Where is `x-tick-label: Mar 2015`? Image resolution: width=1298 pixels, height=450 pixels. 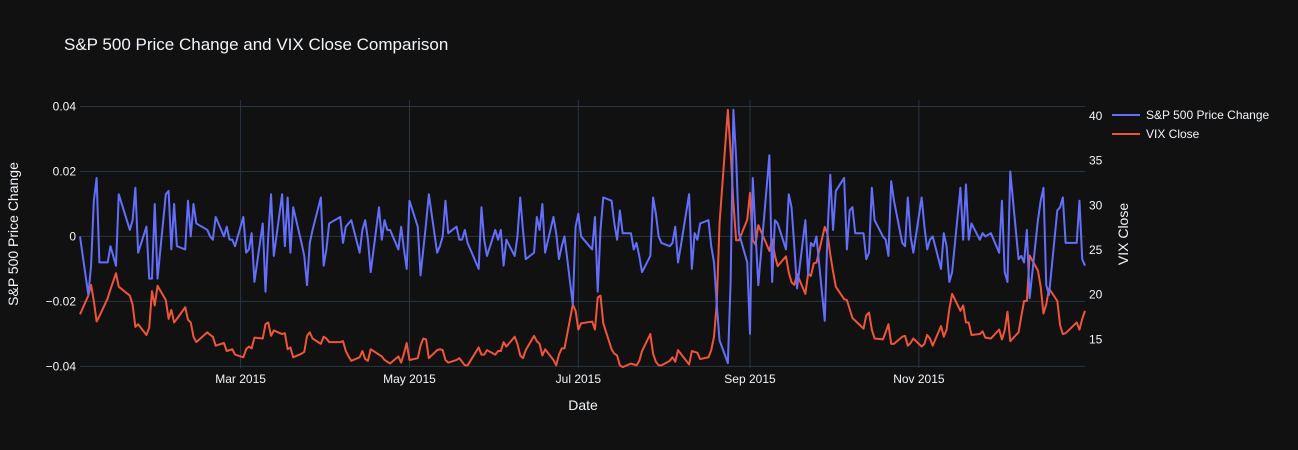 x-tick-label: Mar 2015 is located at coordinates (240, 379).